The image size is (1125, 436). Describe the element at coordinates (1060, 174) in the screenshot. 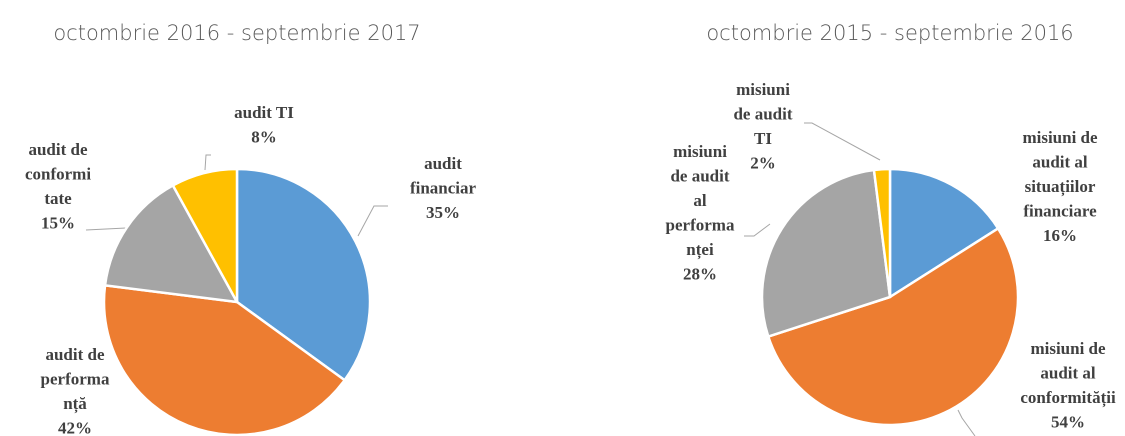

I see `slice-label: misiuni de audit al situațiilor financiare` at that location.